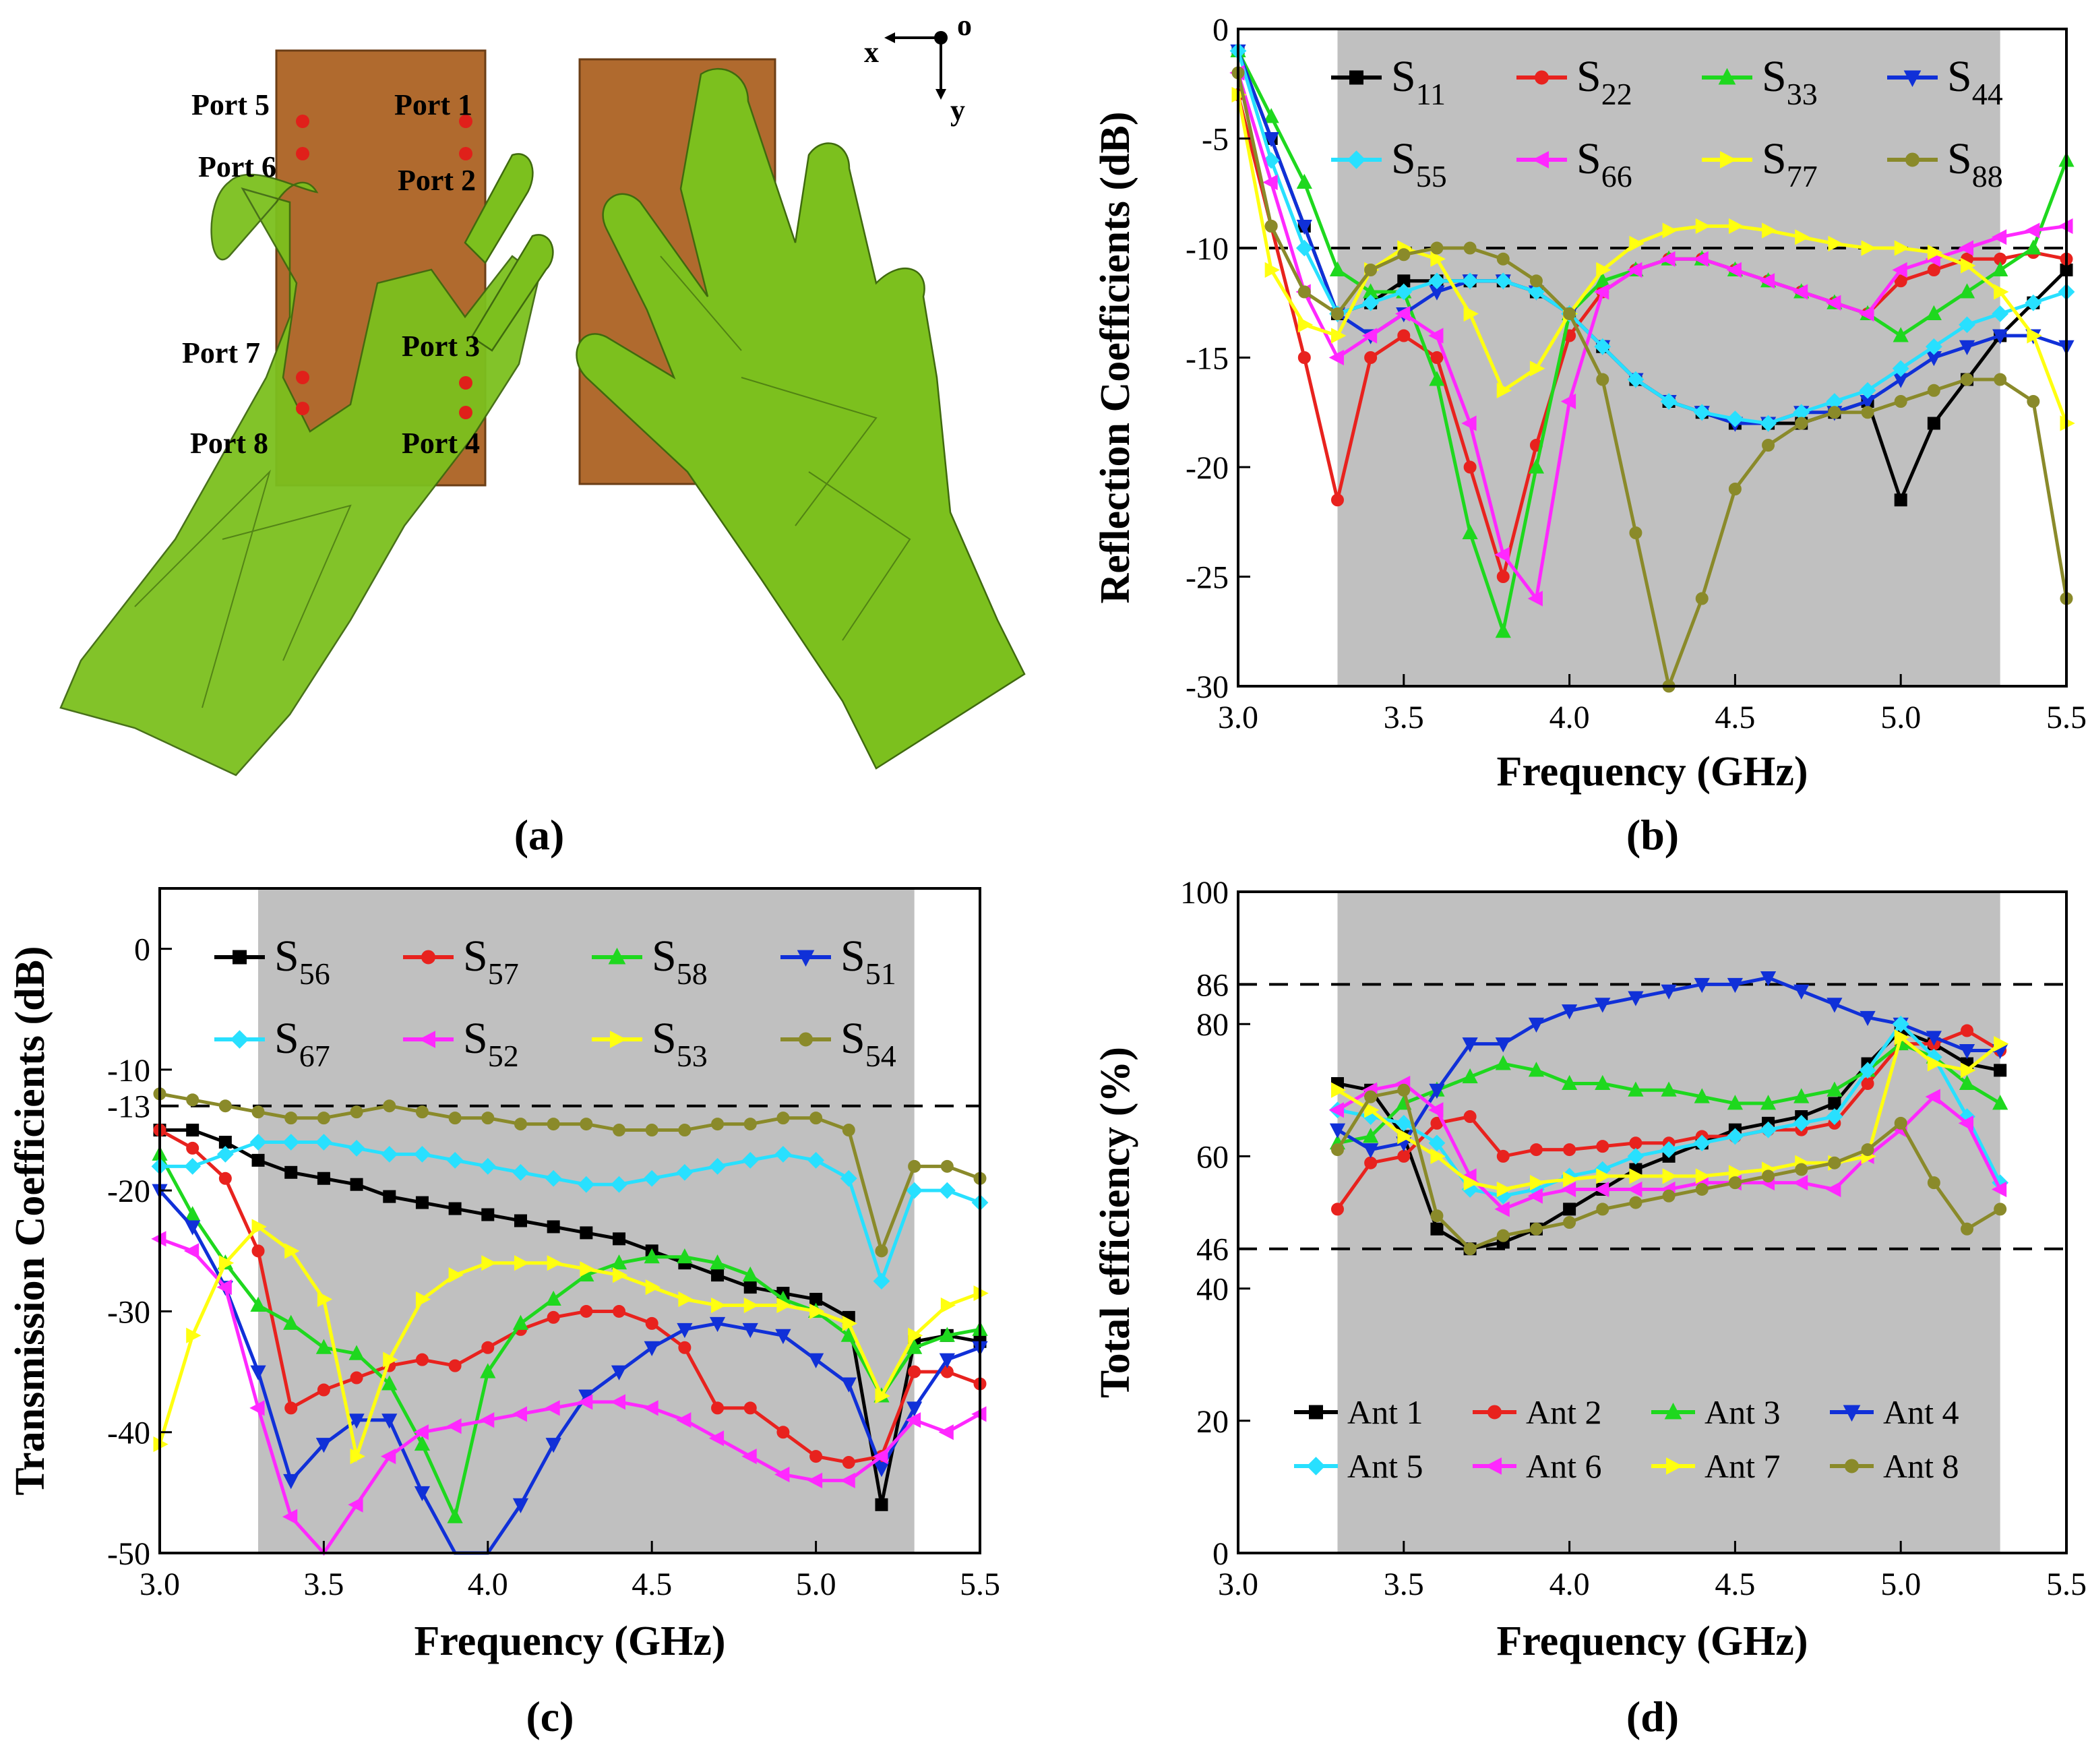 The image size is (2088, 1764). Describe the element at coordinates (2066, 717) in the screenshot. I see `x-tick-label: 5.5` at that location.